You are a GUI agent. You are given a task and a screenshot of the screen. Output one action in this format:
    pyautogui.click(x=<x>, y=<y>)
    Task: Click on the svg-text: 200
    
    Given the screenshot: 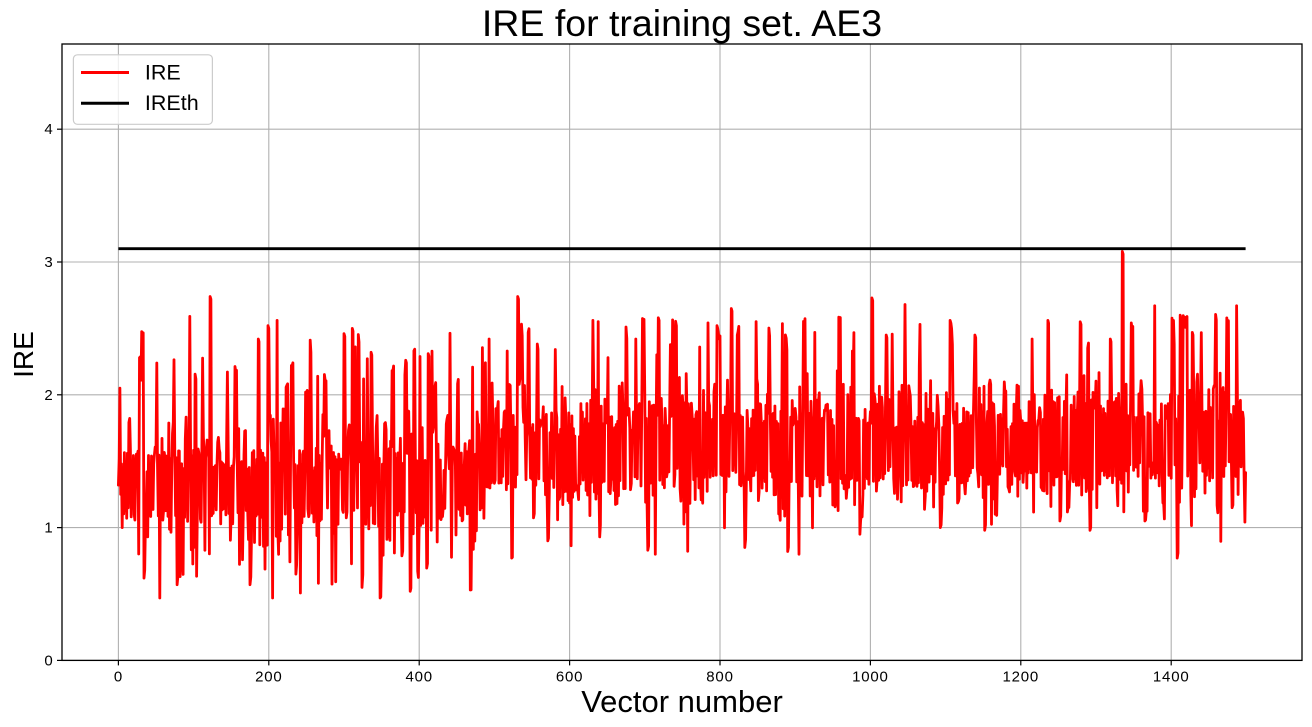 What is the action you would take?
    pyautogui.click(x=268, y=677)
    